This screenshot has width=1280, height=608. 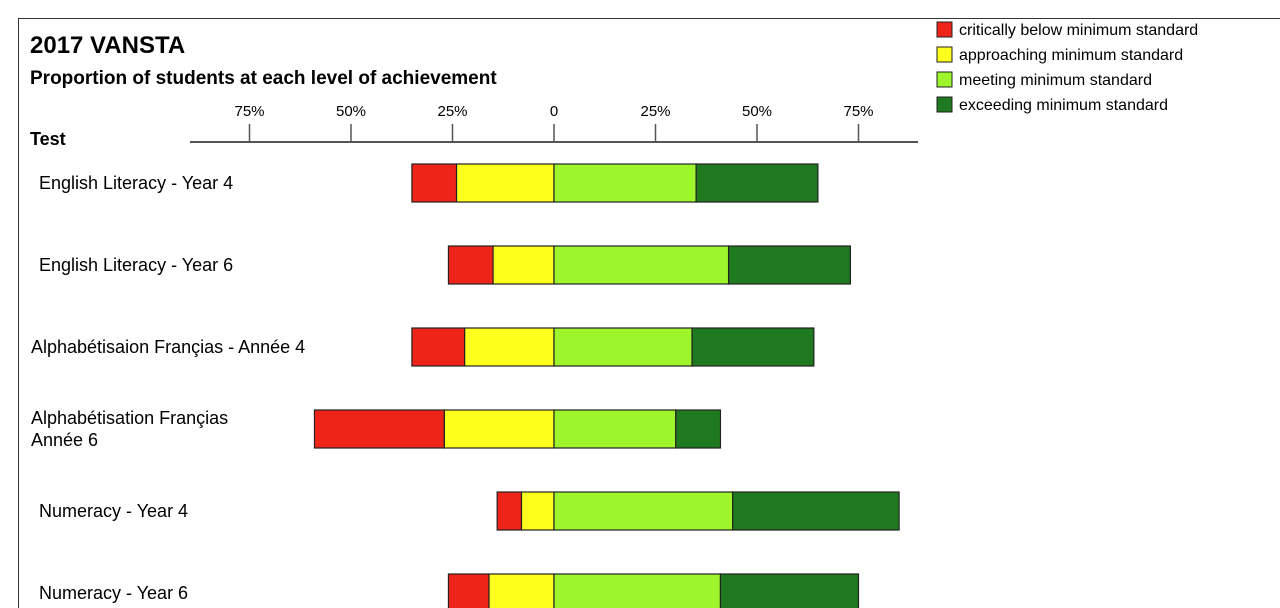 What do you see at coordinates (113, 593) in the screenshot?
I see `row-label: Numeracy - Year 6` at bounding box center [113, 593].